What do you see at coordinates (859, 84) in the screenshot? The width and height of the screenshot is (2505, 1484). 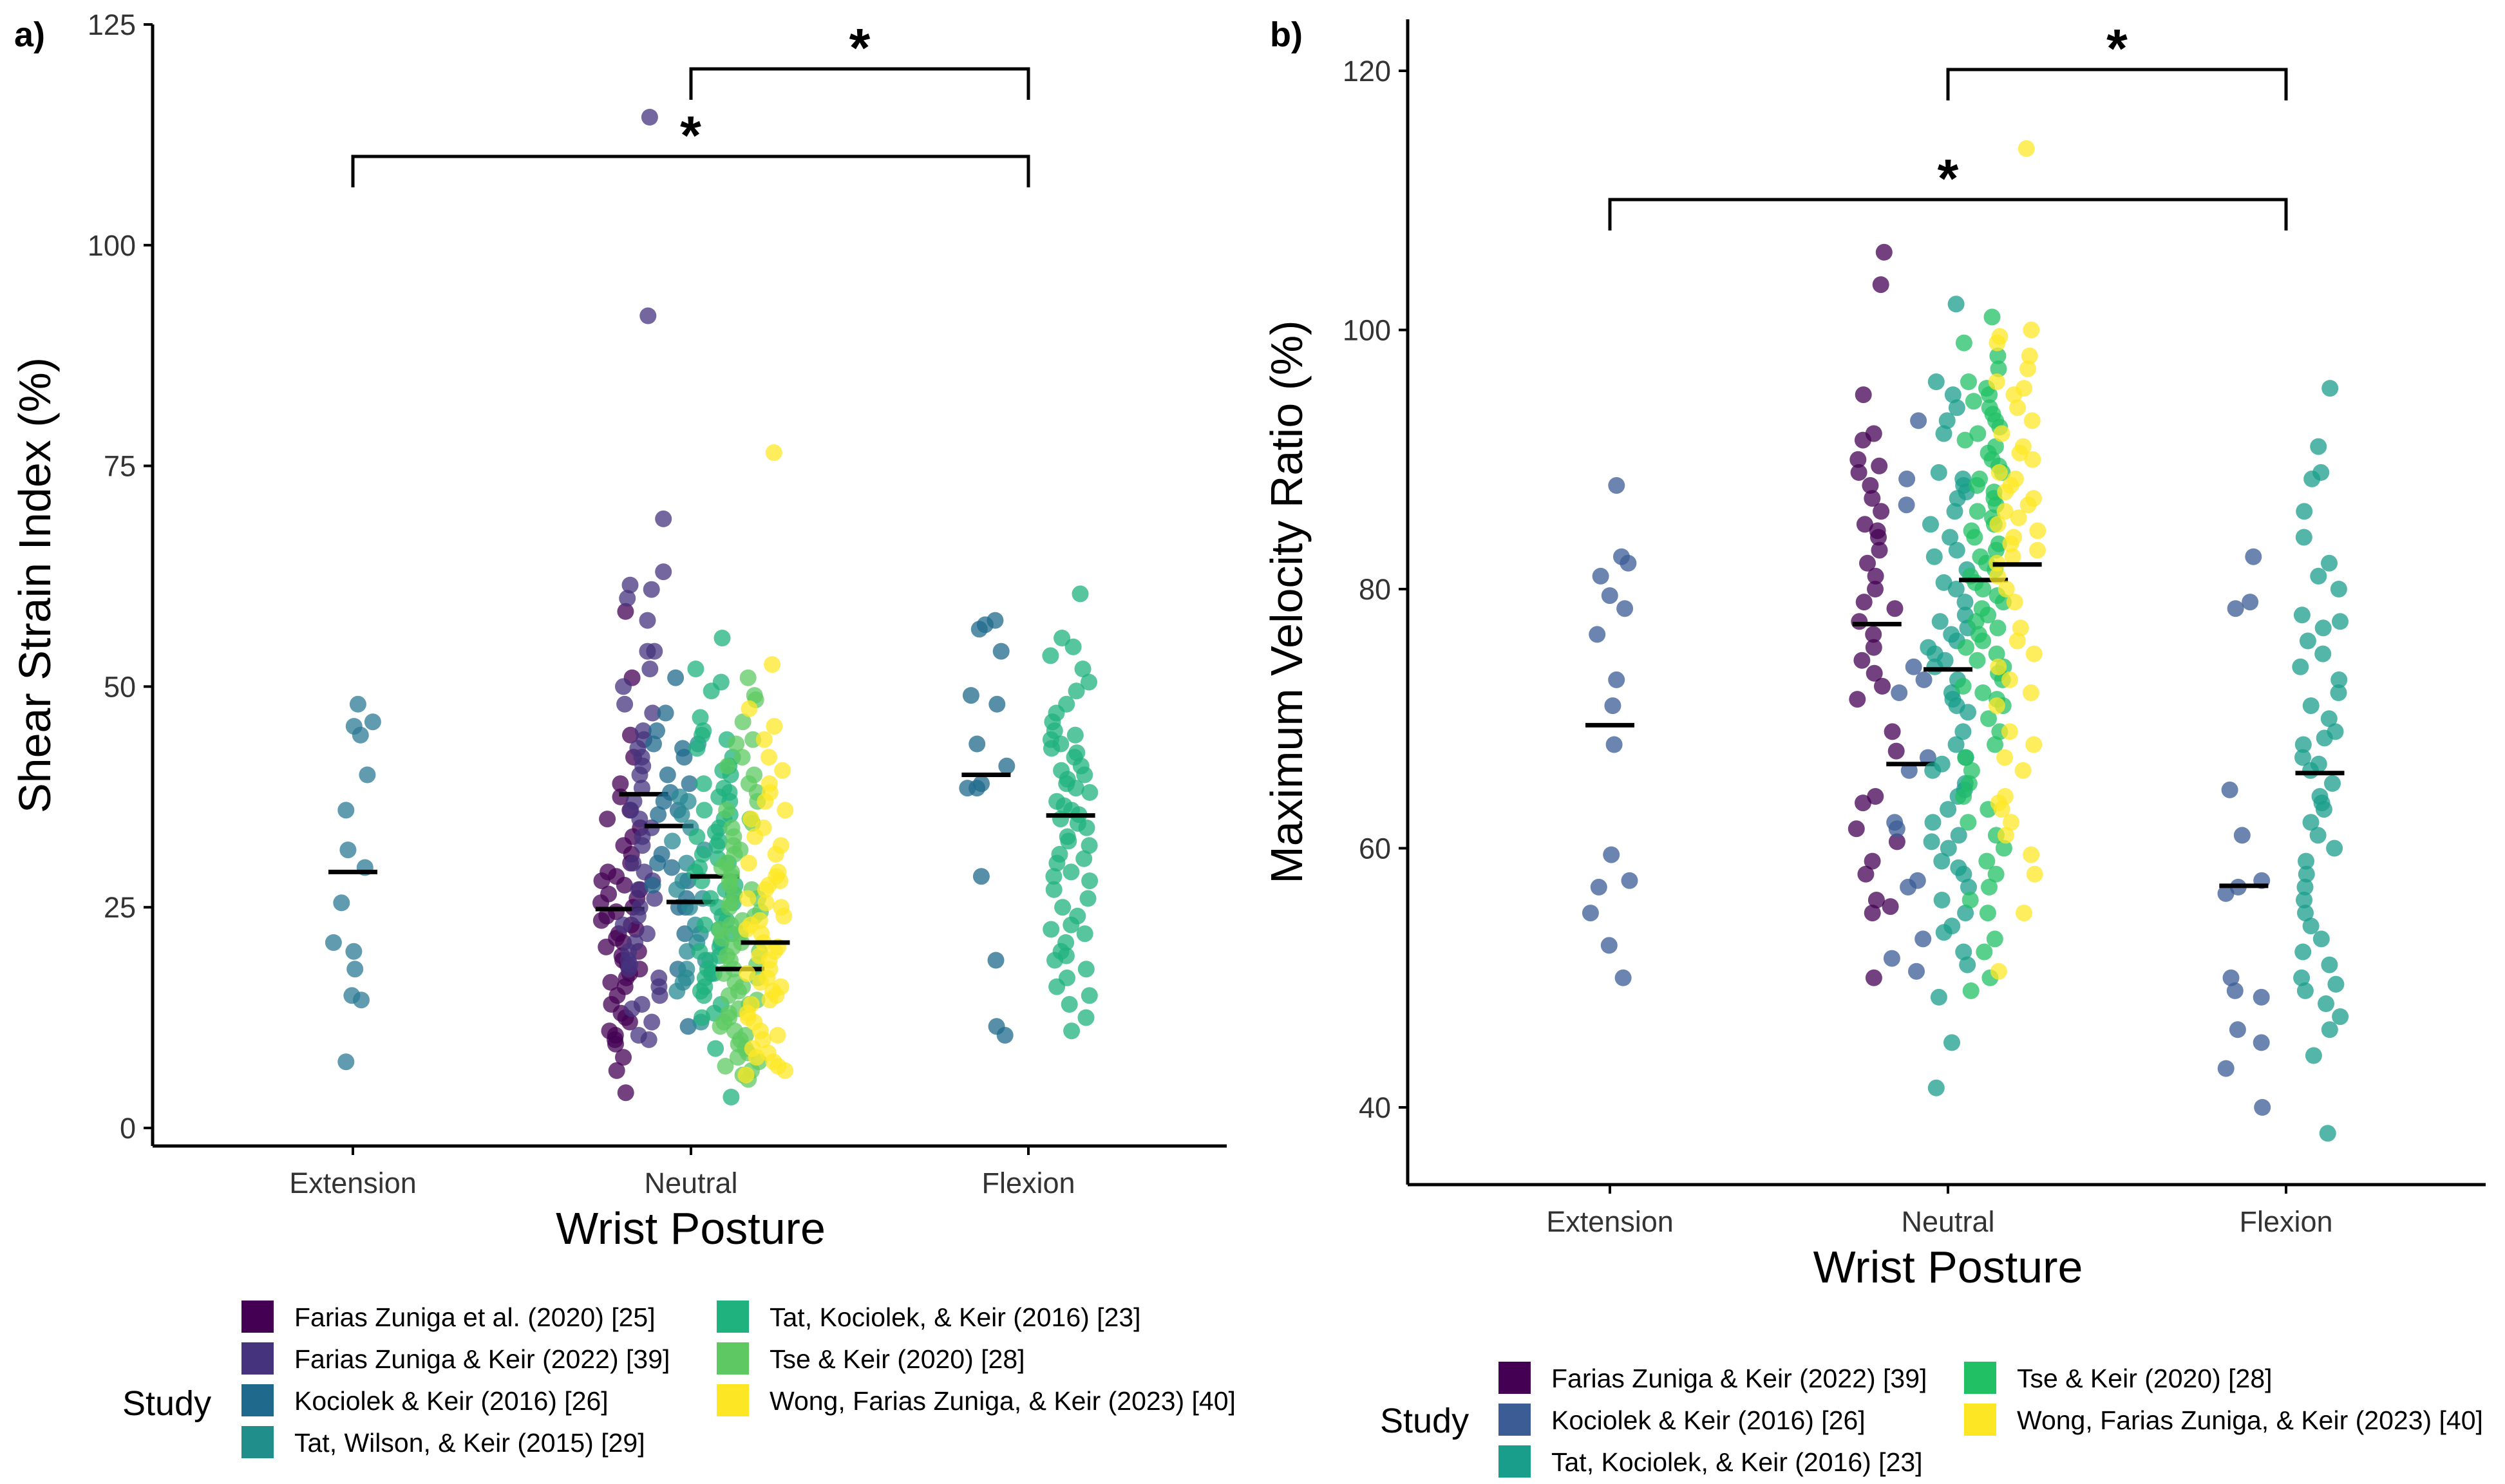 I see `significance-bracket` at bounding box center [859, 84].